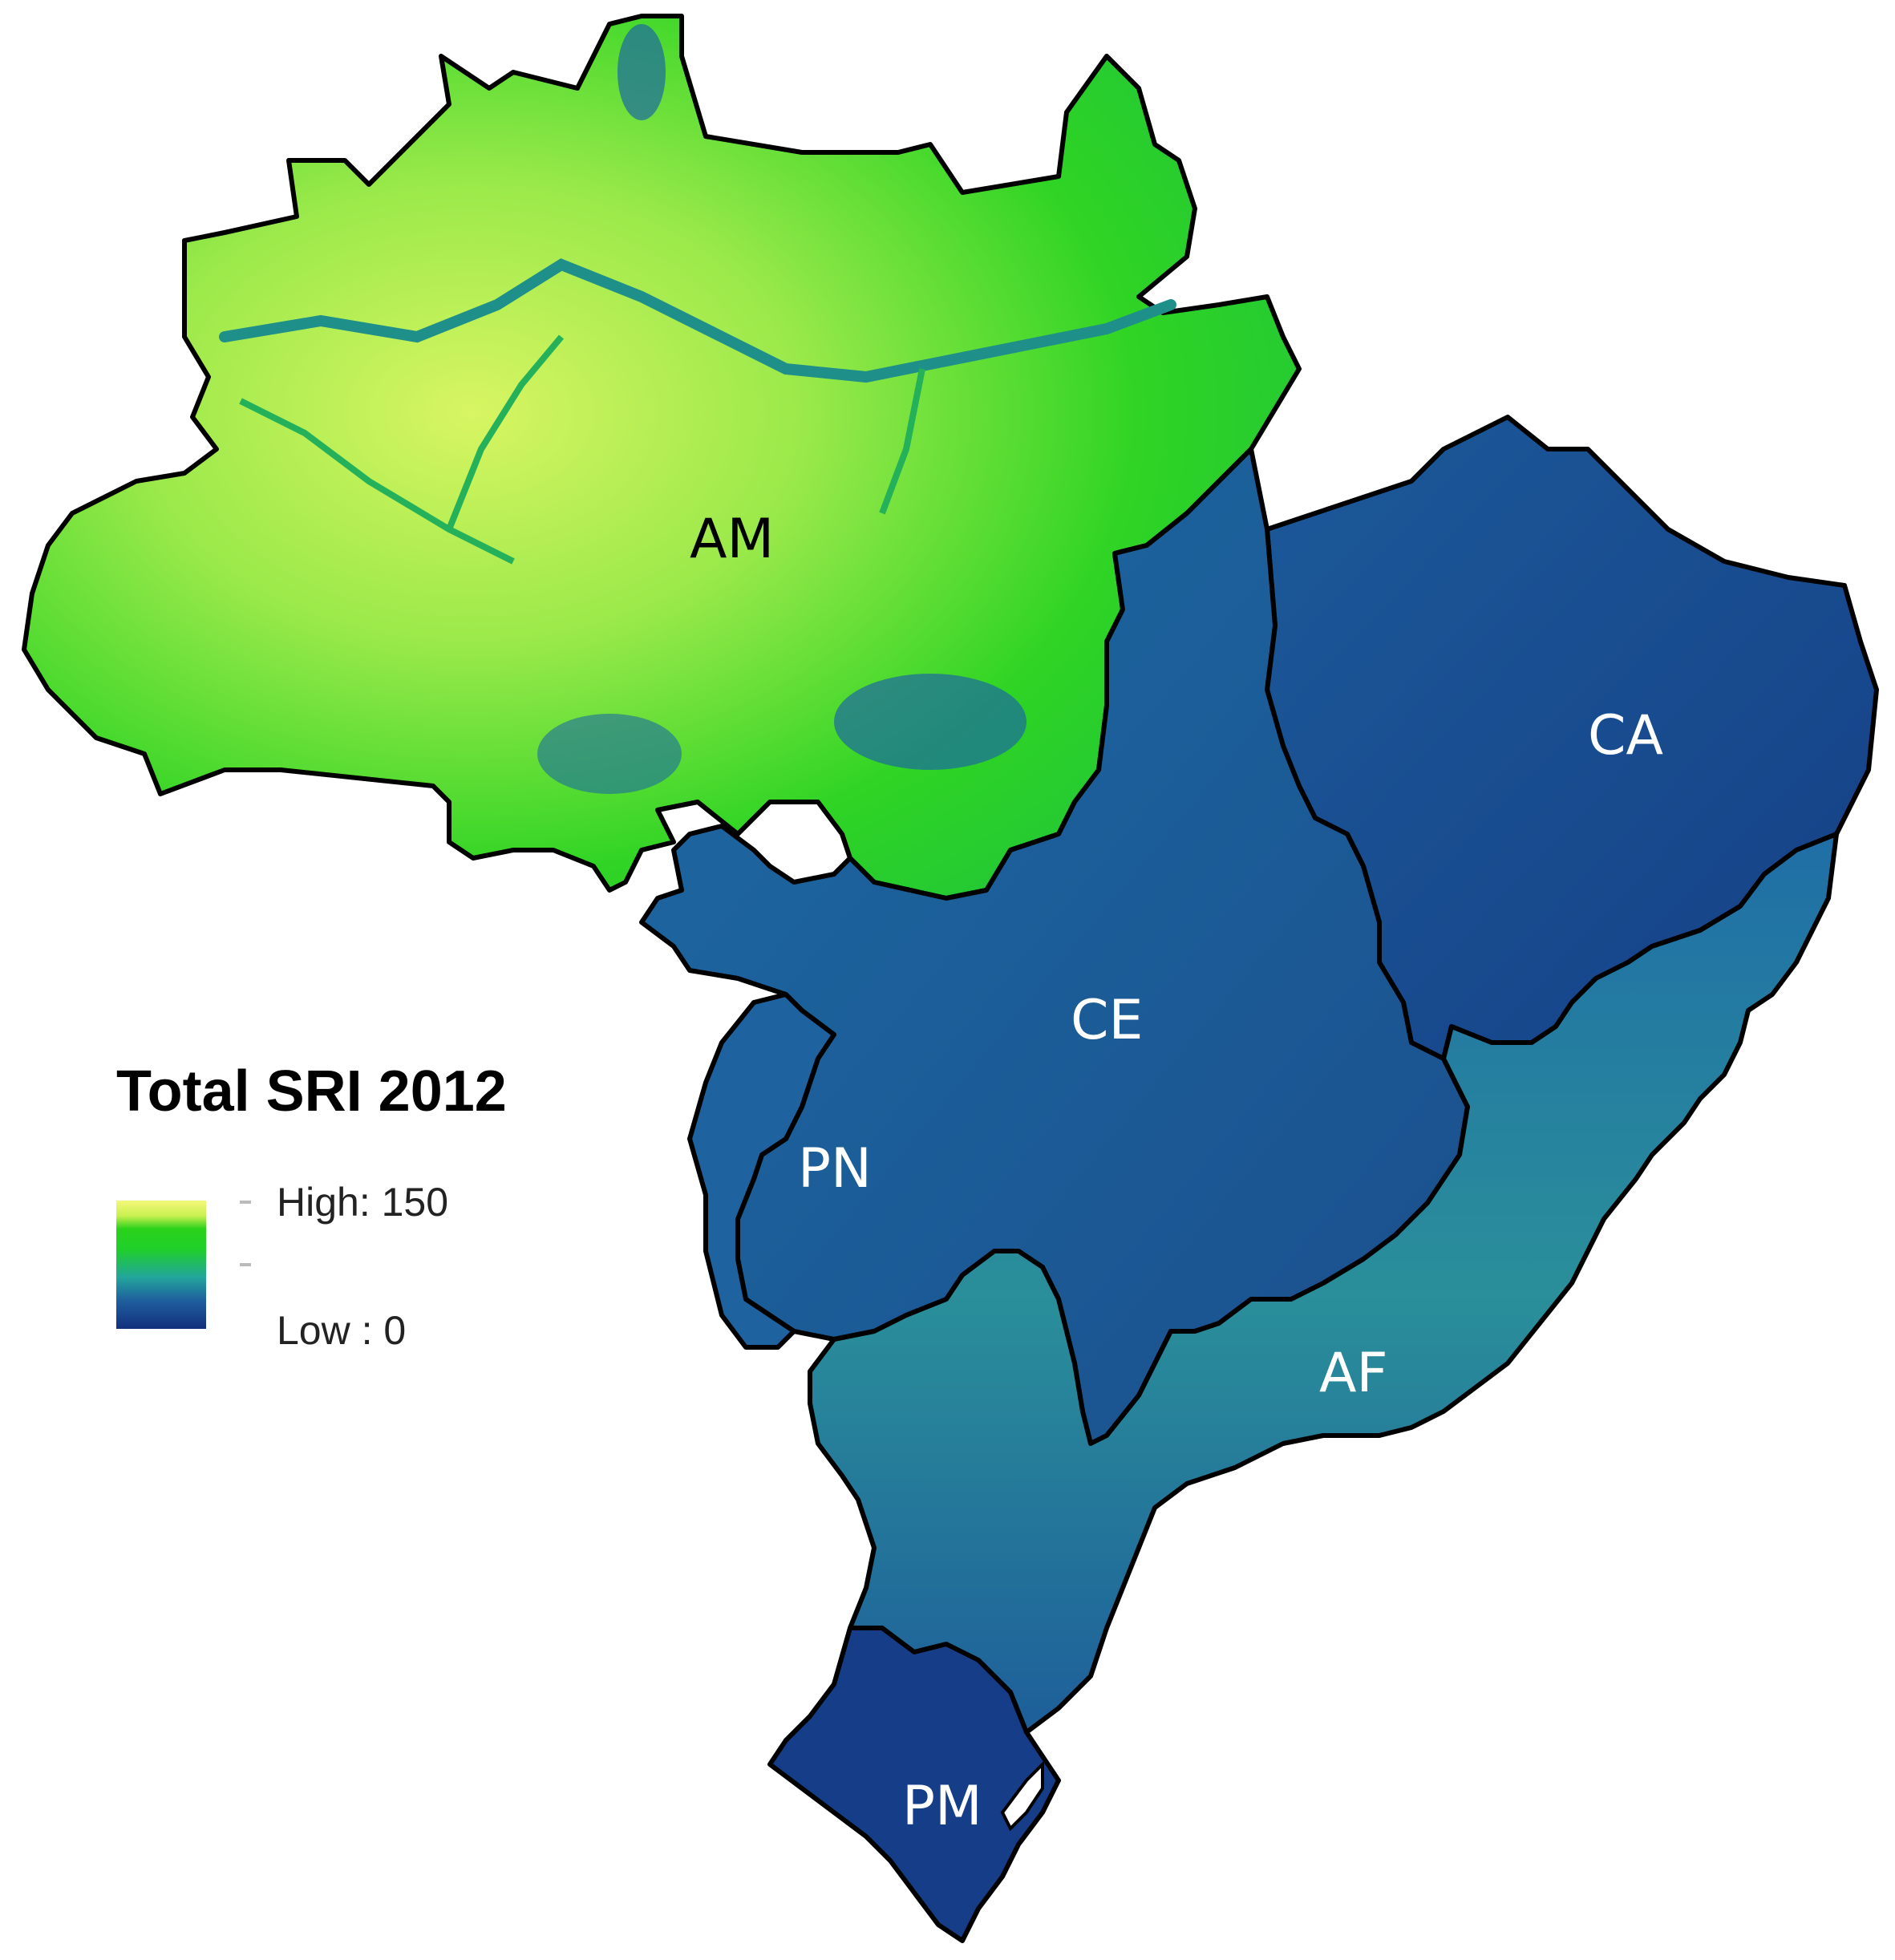 Image resolution: width=1895 pixels, height=1960 pixels. What do you see at coordinates (161, 1265) in the screenshot?
I see `legend-color-ramp` at bounding box center [161, 1265].